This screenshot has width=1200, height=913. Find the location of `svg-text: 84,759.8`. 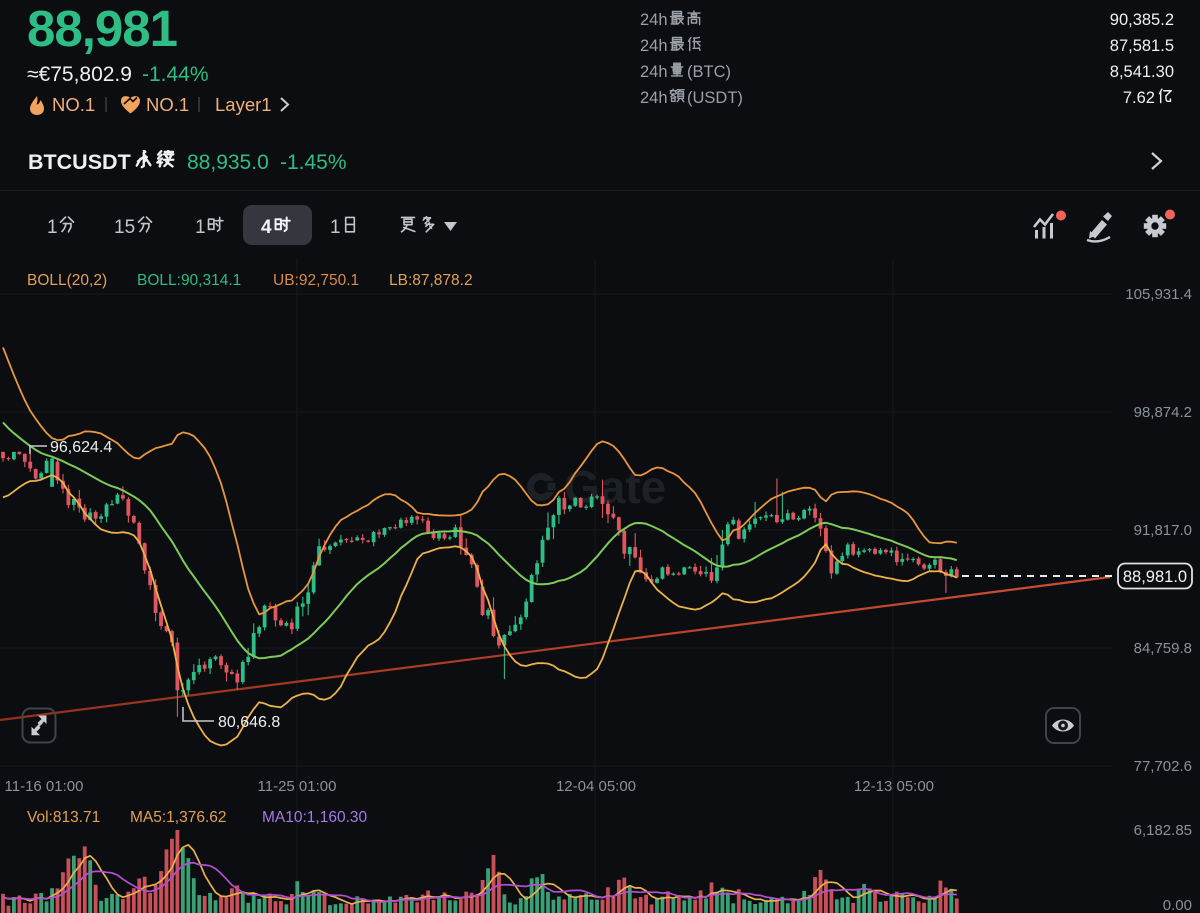

svg-text: 84,759.8 is located at coordinates (1163, 648).